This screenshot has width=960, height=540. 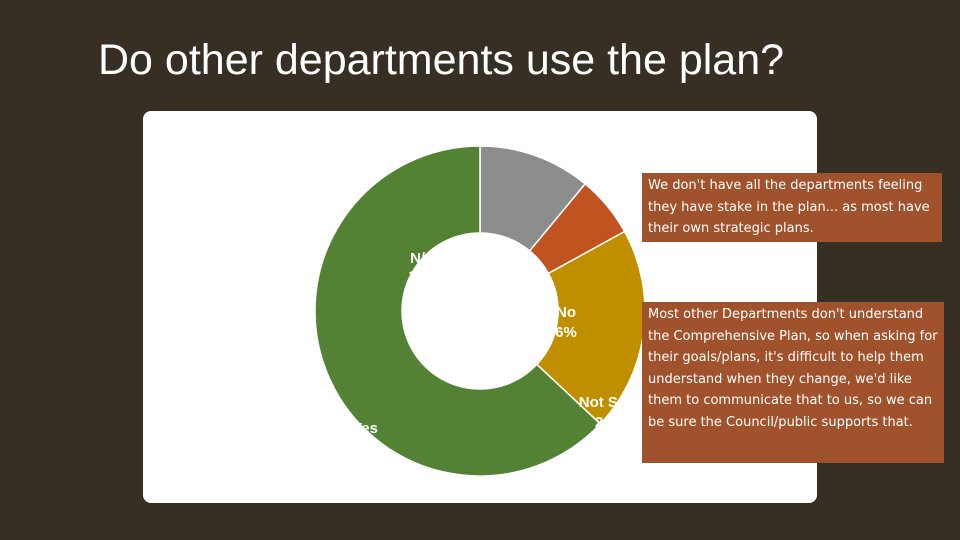 What do you see at coordinates (566, 312) in the screenshot?
I see `slice-label-no: No` at bounding box center [566, 312].